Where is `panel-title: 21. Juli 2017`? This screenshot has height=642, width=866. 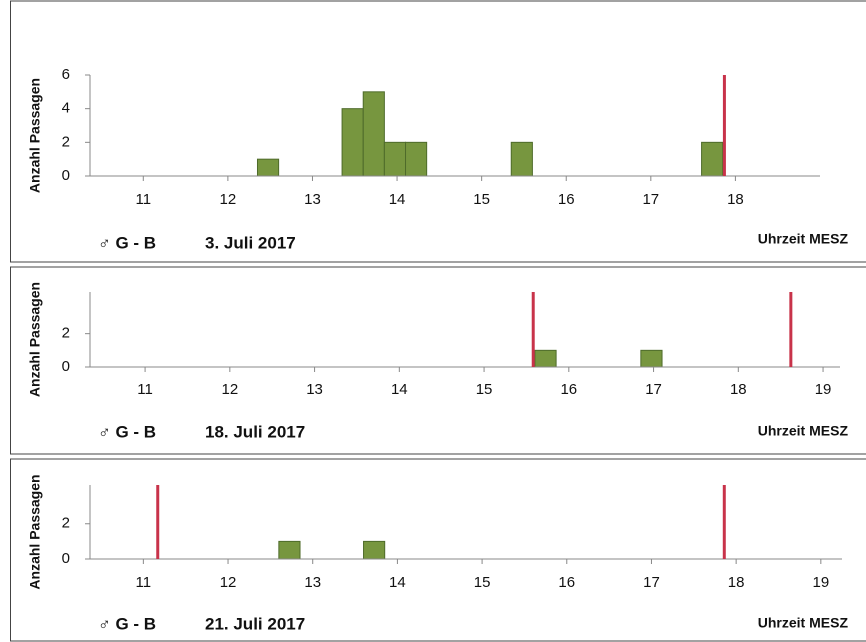
panel-title: 21. Juli 2017 is located at coordinates (255, 623).